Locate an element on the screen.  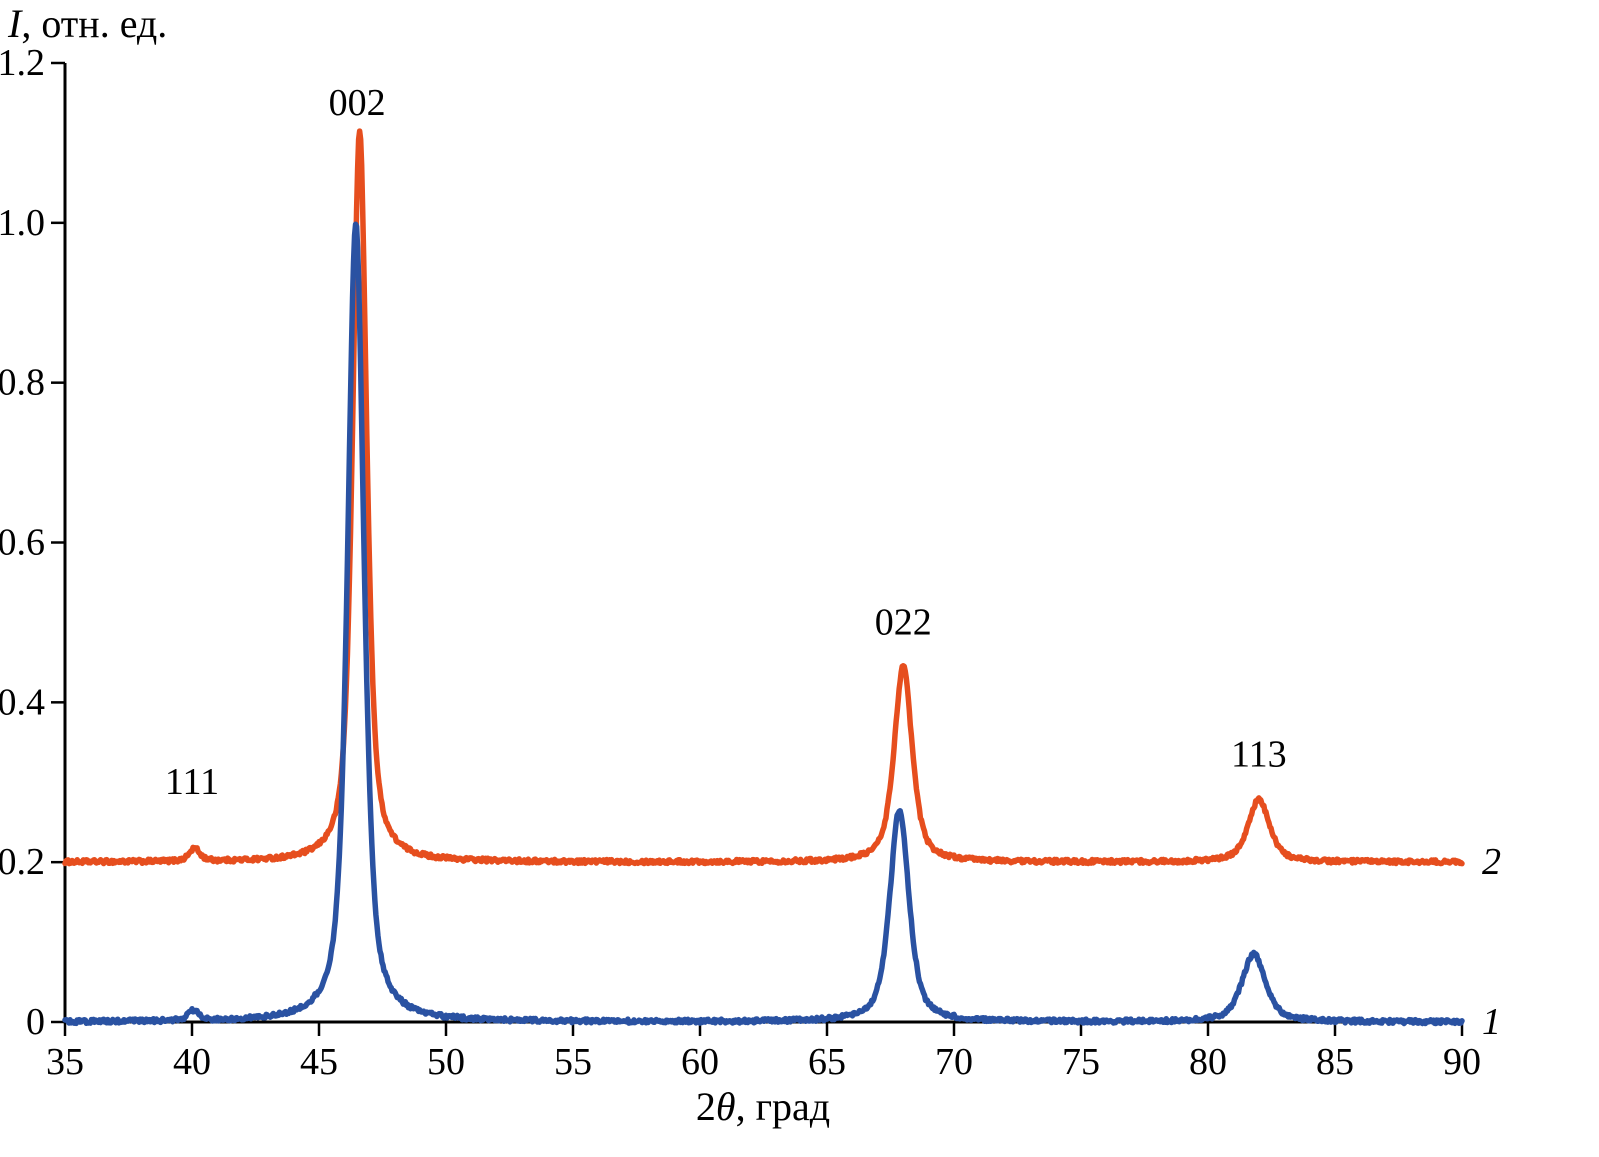
x-axis-title: 2θ, град is located at coordinates (763, 1106).